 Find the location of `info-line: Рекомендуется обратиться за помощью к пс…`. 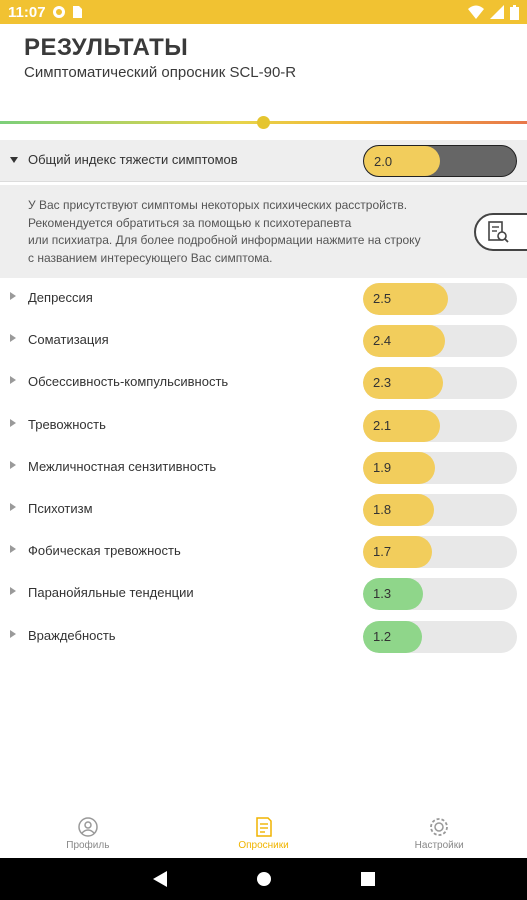

info-line: Рекомендуется обратиться за помощью к пс… is located at coordinates (190, 222).